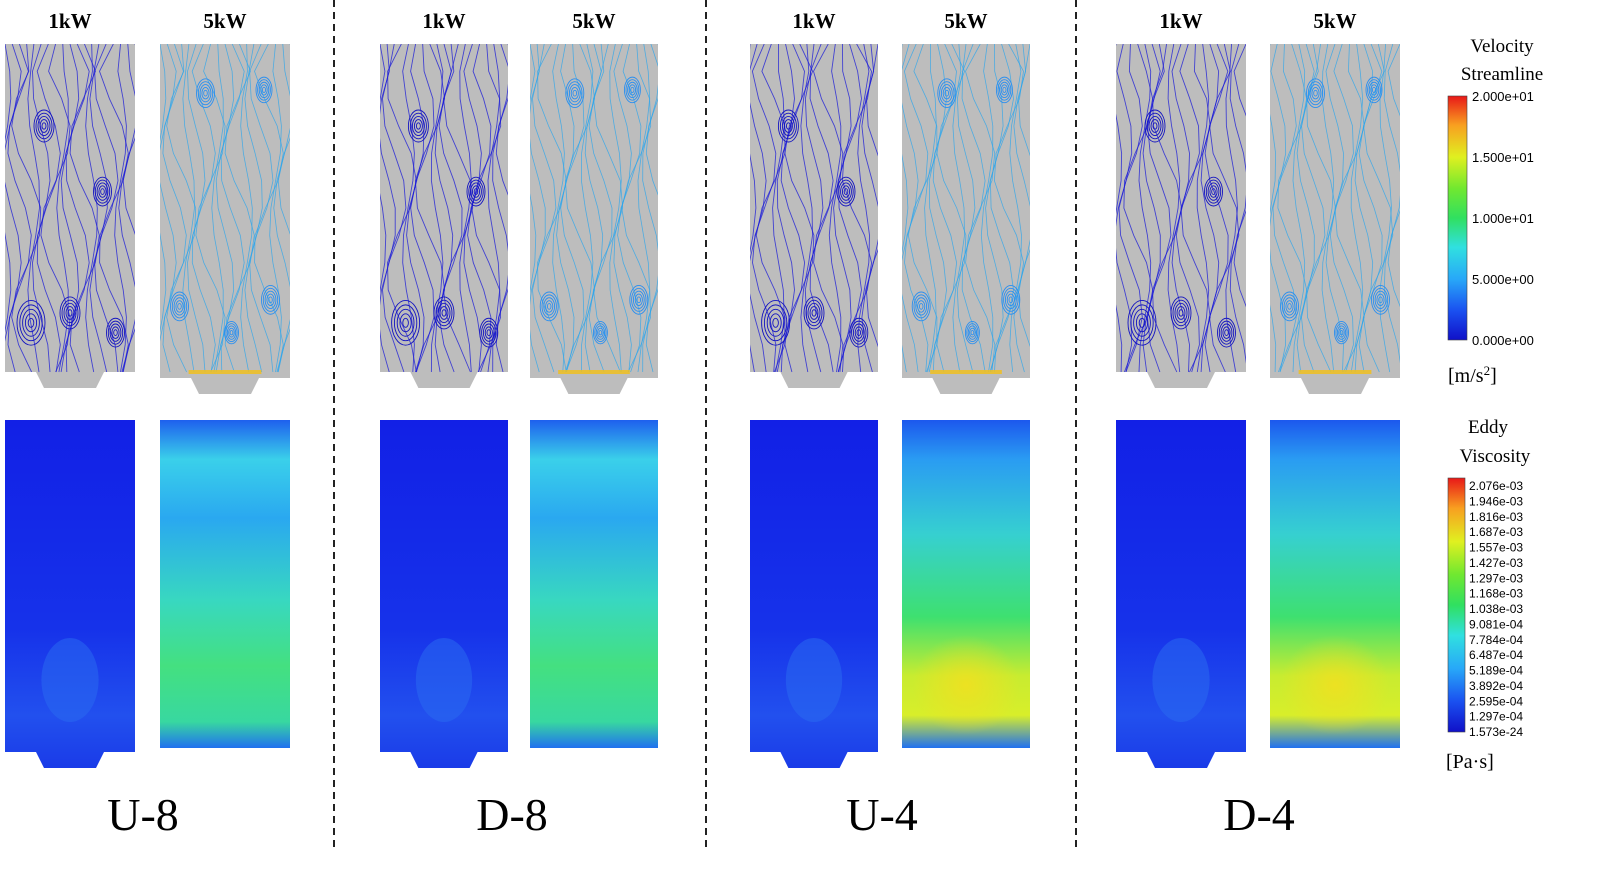  What do you see at coordinates (1503, 157) in the screenshot?
I see `velocity-tick-label: 1.500e+01` at bounding box center [1503, 157].